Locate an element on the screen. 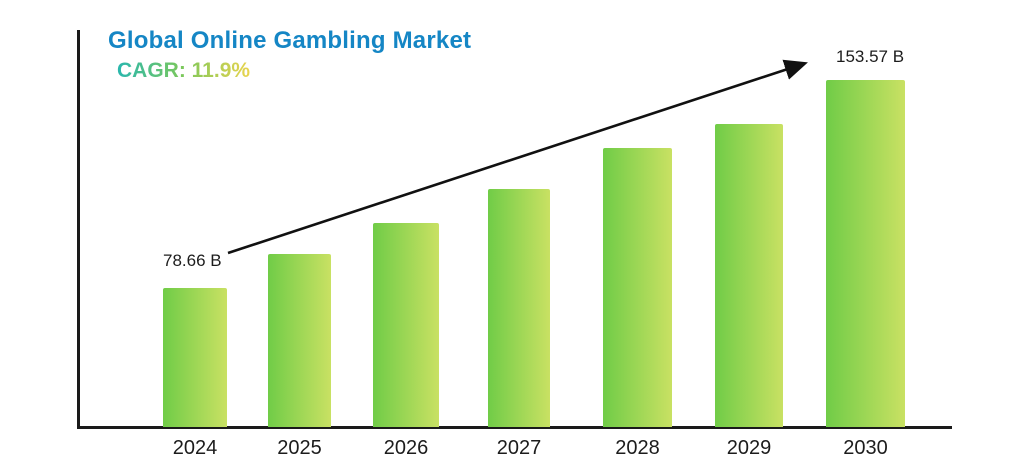 The height and width of the screenshot is (475, 1024). x-axis-line is located at coordinates (514, 427).